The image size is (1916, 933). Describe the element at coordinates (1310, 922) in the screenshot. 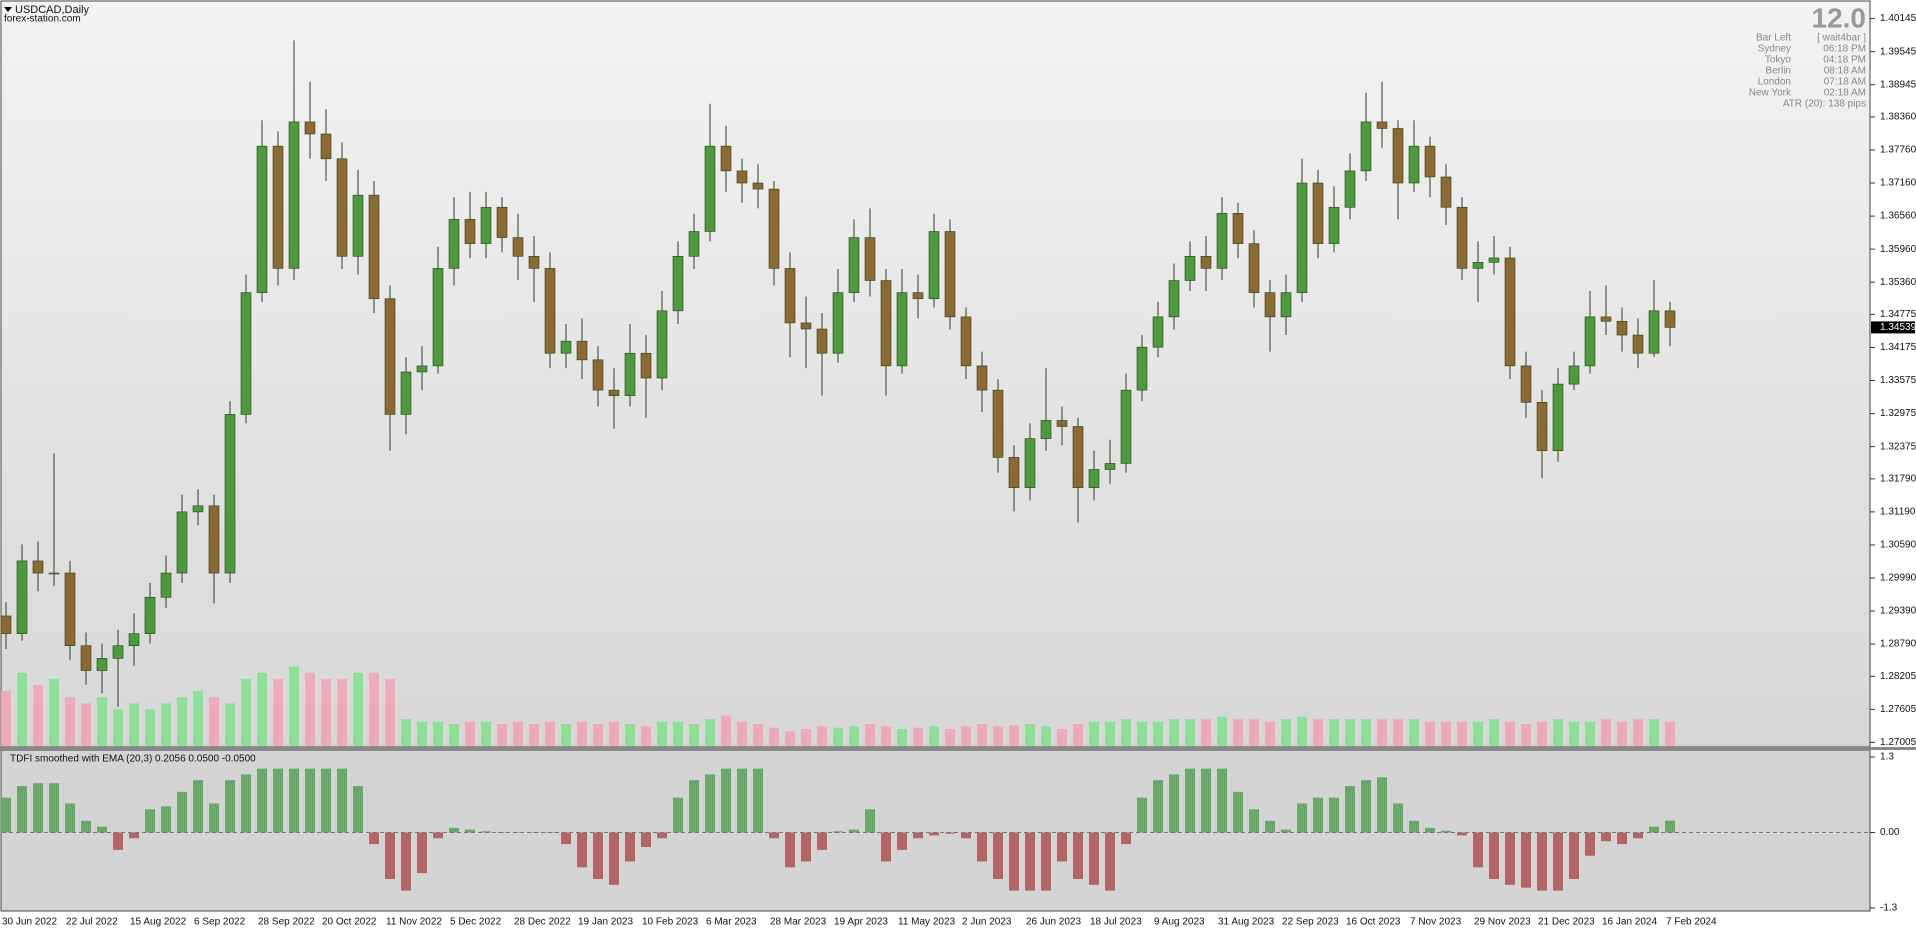

I see `x-tick-label: 22 Sep 2023` at that location.